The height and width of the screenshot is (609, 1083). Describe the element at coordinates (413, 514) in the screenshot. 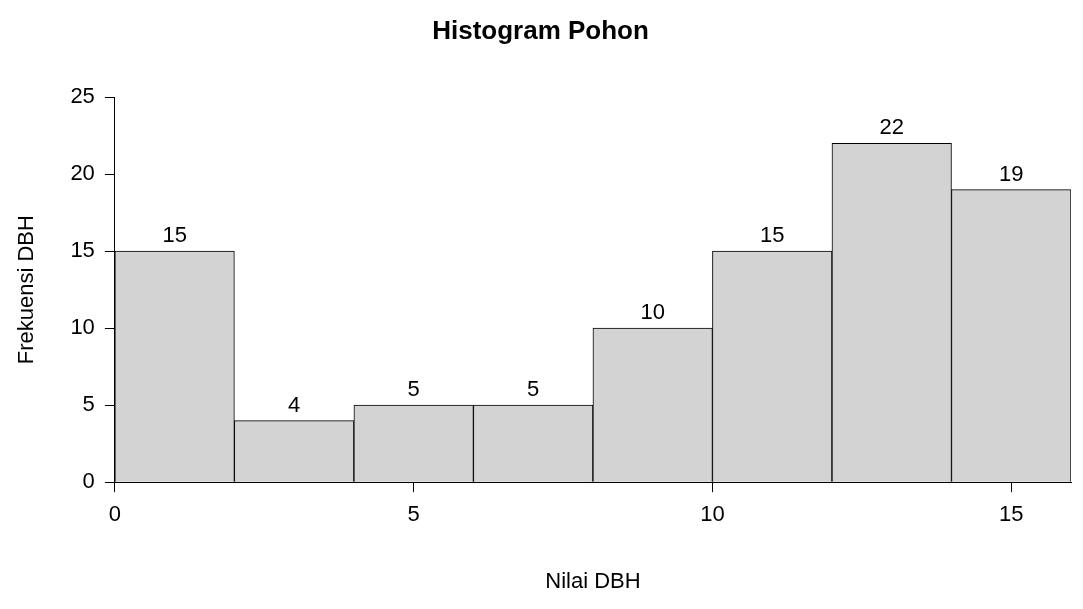

I see `x-tick-label: 5` at that location.